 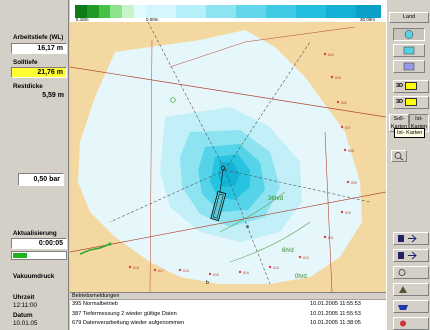 I want to click on station-label: 617, so click(x=161, y=271).